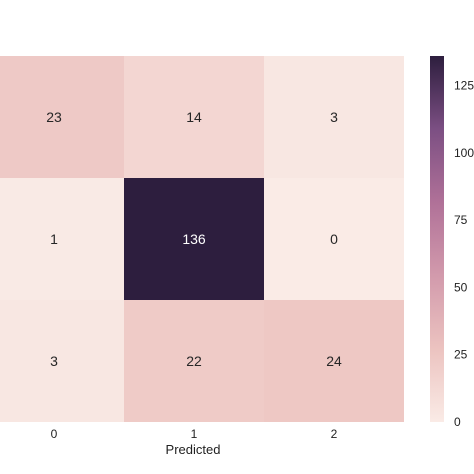 This screenshot has height=474, width=474. Describe the element at coordinates (54, 117) in the screenshot. I see `cell-value-label: 23` at that location.